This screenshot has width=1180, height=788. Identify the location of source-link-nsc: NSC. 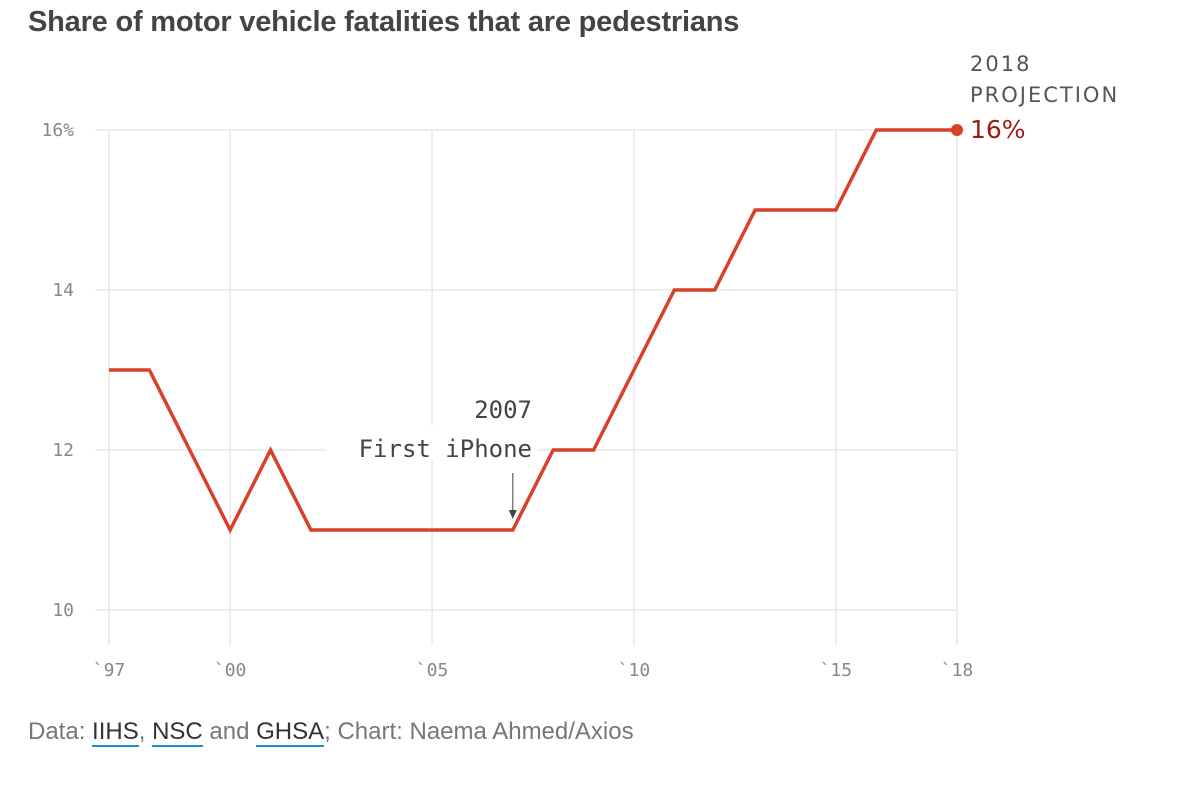
(177, 732).